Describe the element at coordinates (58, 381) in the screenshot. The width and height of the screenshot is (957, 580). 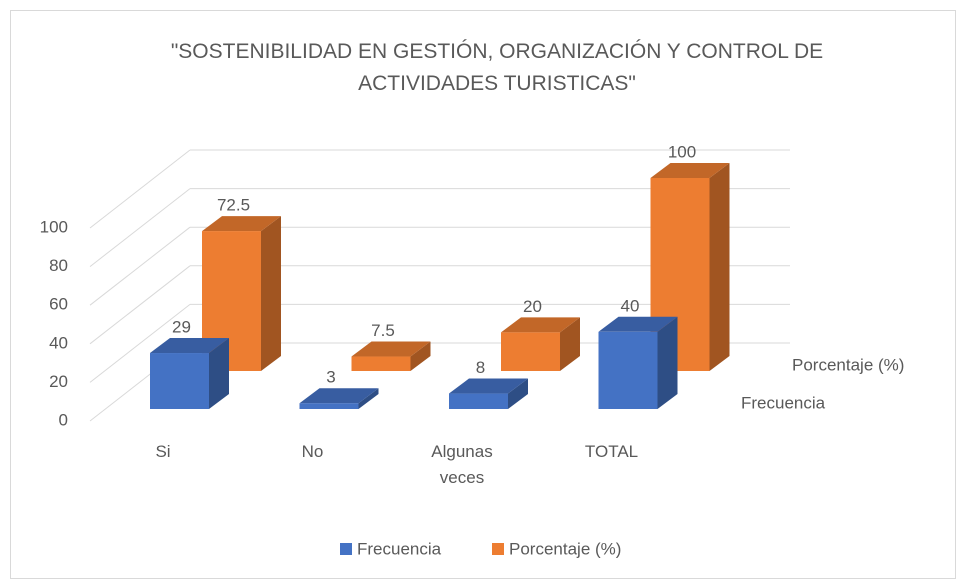
I see `y-tick-label: 20` at that location.